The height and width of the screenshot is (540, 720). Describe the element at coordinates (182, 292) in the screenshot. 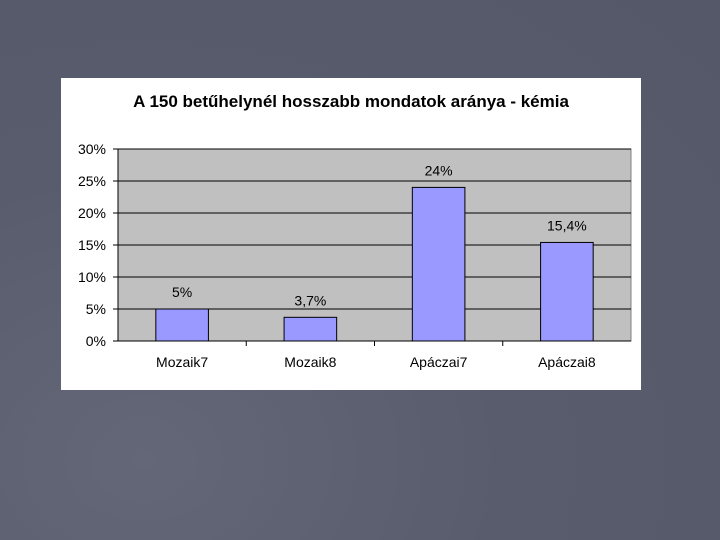

I see `data-label: 5%` at that location.